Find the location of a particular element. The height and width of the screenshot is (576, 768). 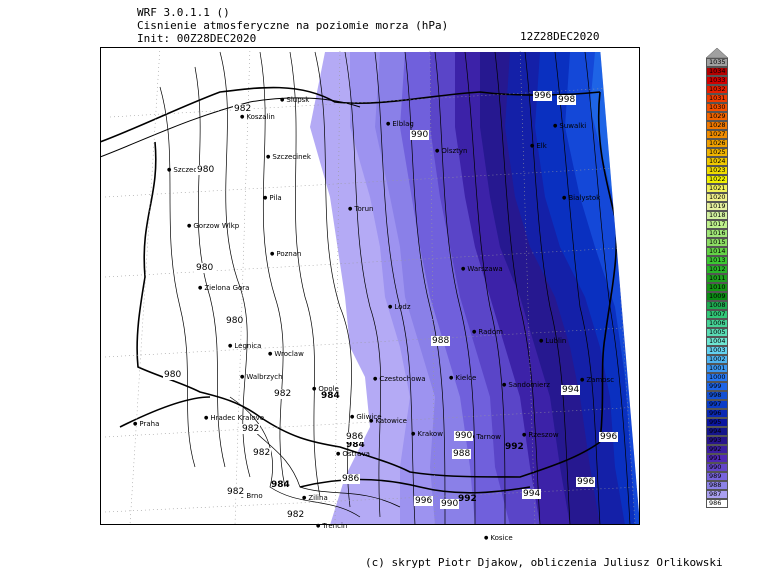

legend-value: 995 is located at coordinates (715, 422).